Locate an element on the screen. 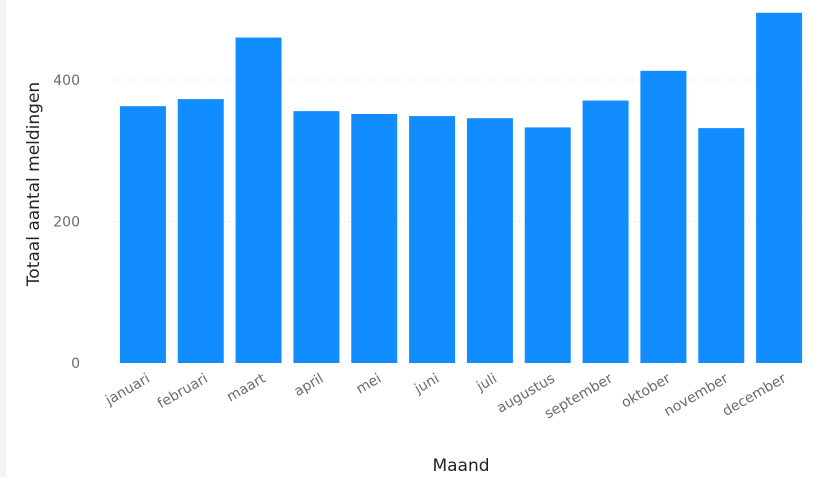  x-axis-title: Maand is located at coordinates (460, 466).